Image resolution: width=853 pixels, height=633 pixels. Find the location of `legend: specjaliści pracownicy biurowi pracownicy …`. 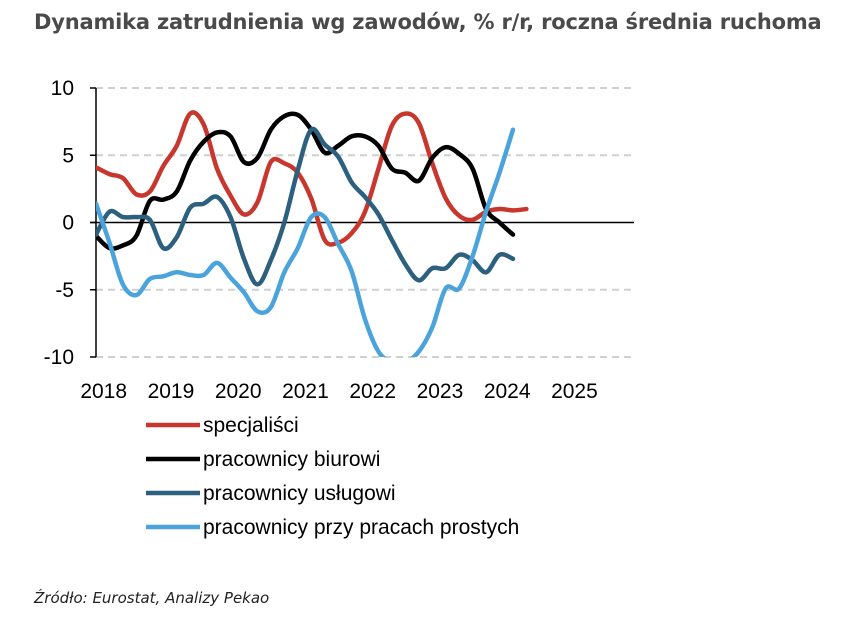

legend: specjaliści pracownicy biurowi pracownicy … is located at coordinates (332, 476).